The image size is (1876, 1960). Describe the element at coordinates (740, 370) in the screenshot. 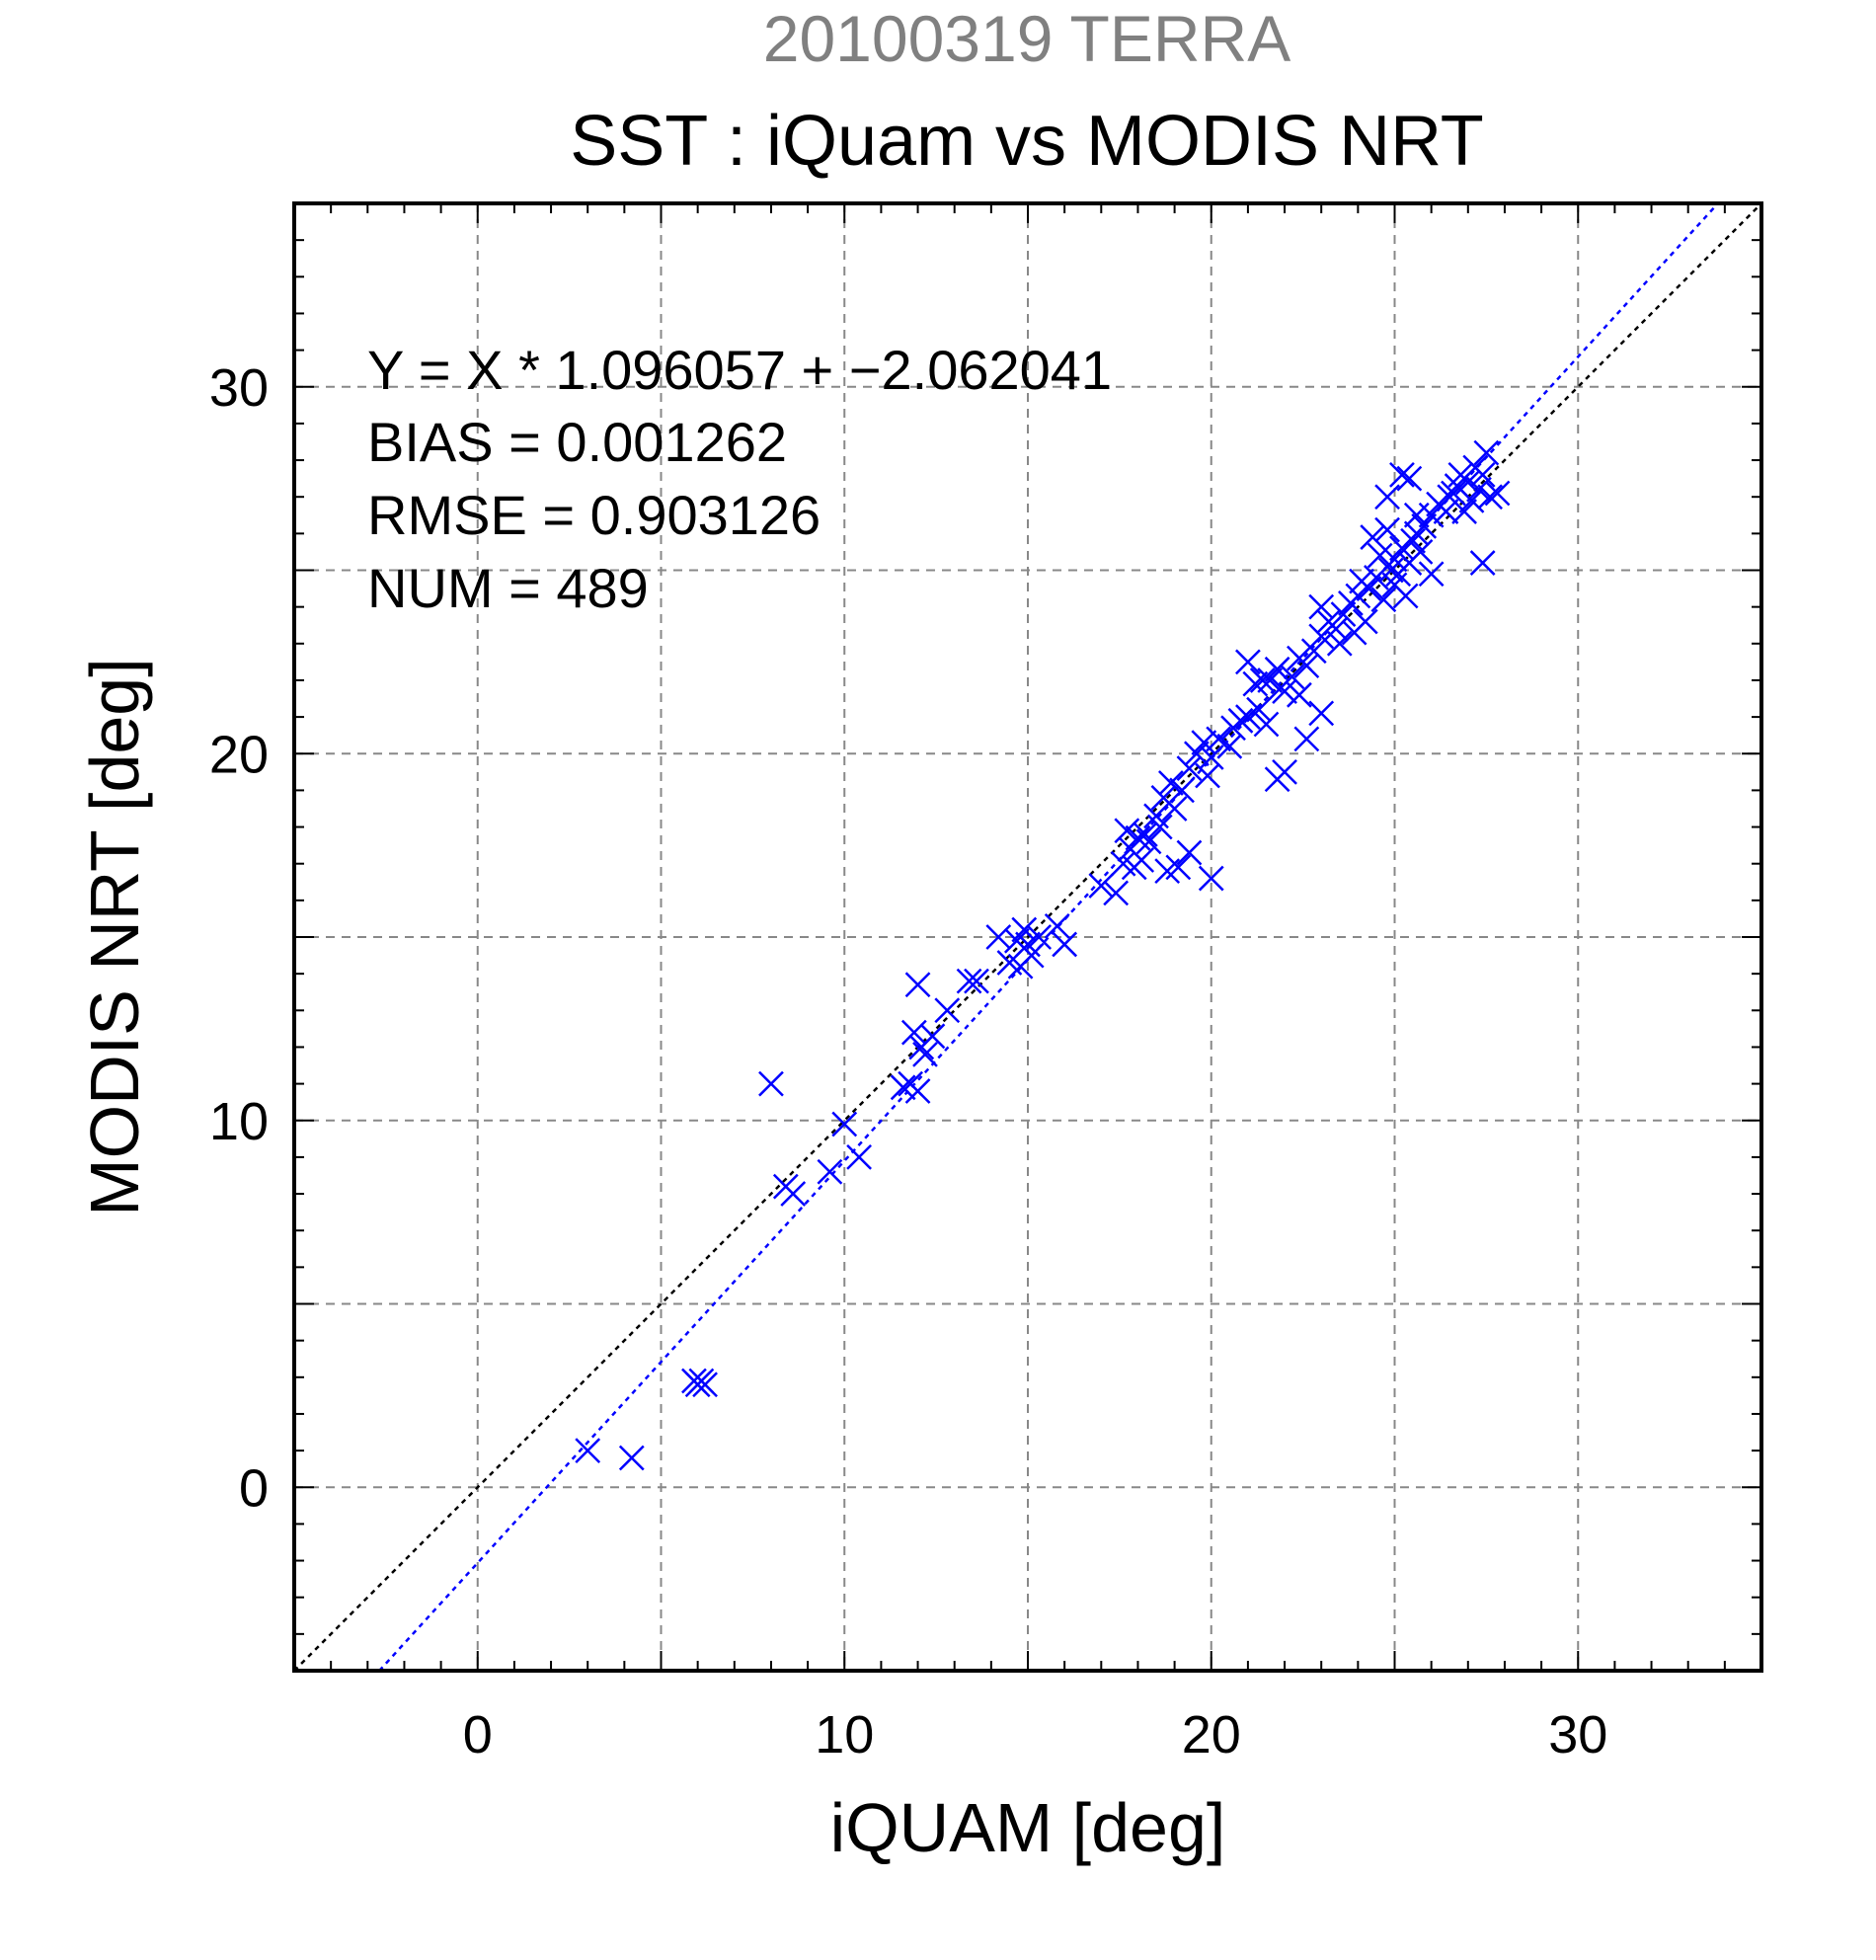

I see `fit-equation: Y = X * 1.096057 + −2.062041` at that location.